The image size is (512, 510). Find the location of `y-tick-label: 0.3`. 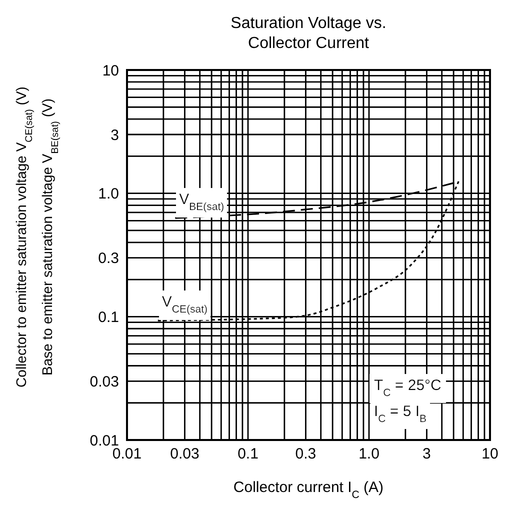

y-tick-label: 0.3 is located at coordinates (108, 259).